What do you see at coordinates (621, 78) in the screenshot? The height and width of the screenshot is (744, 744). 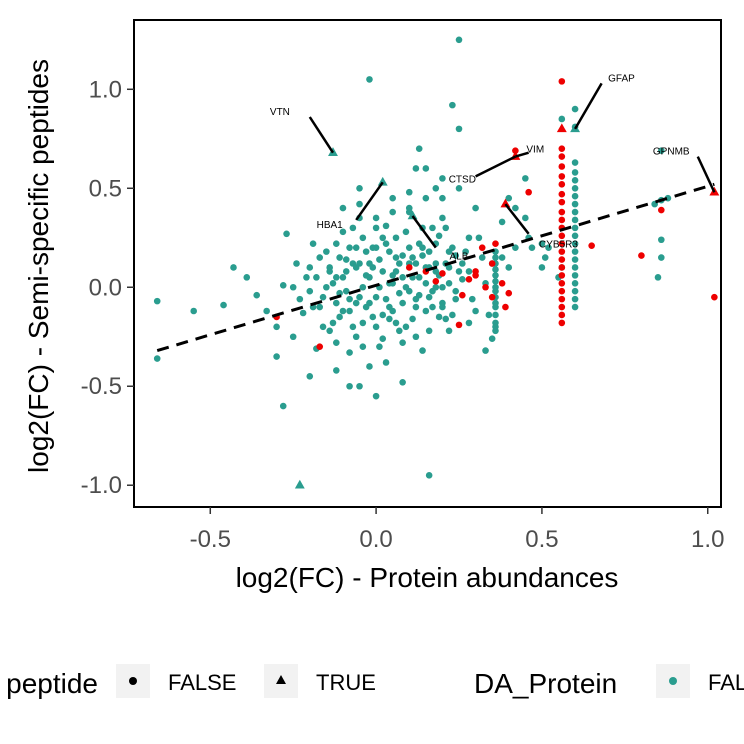 I see `annotation-label: GFAP` at bounding box center [621, 78].